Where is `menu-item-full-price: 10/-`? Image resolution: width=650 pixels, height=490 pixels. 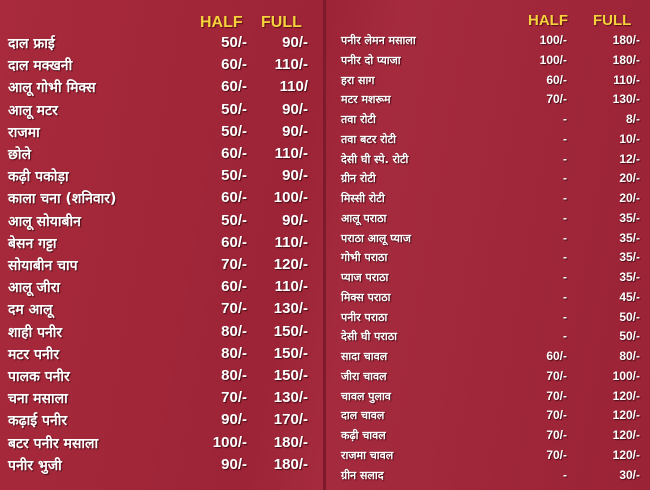
menu-item-full-price: 10/- is located at coordinates (629, 138).